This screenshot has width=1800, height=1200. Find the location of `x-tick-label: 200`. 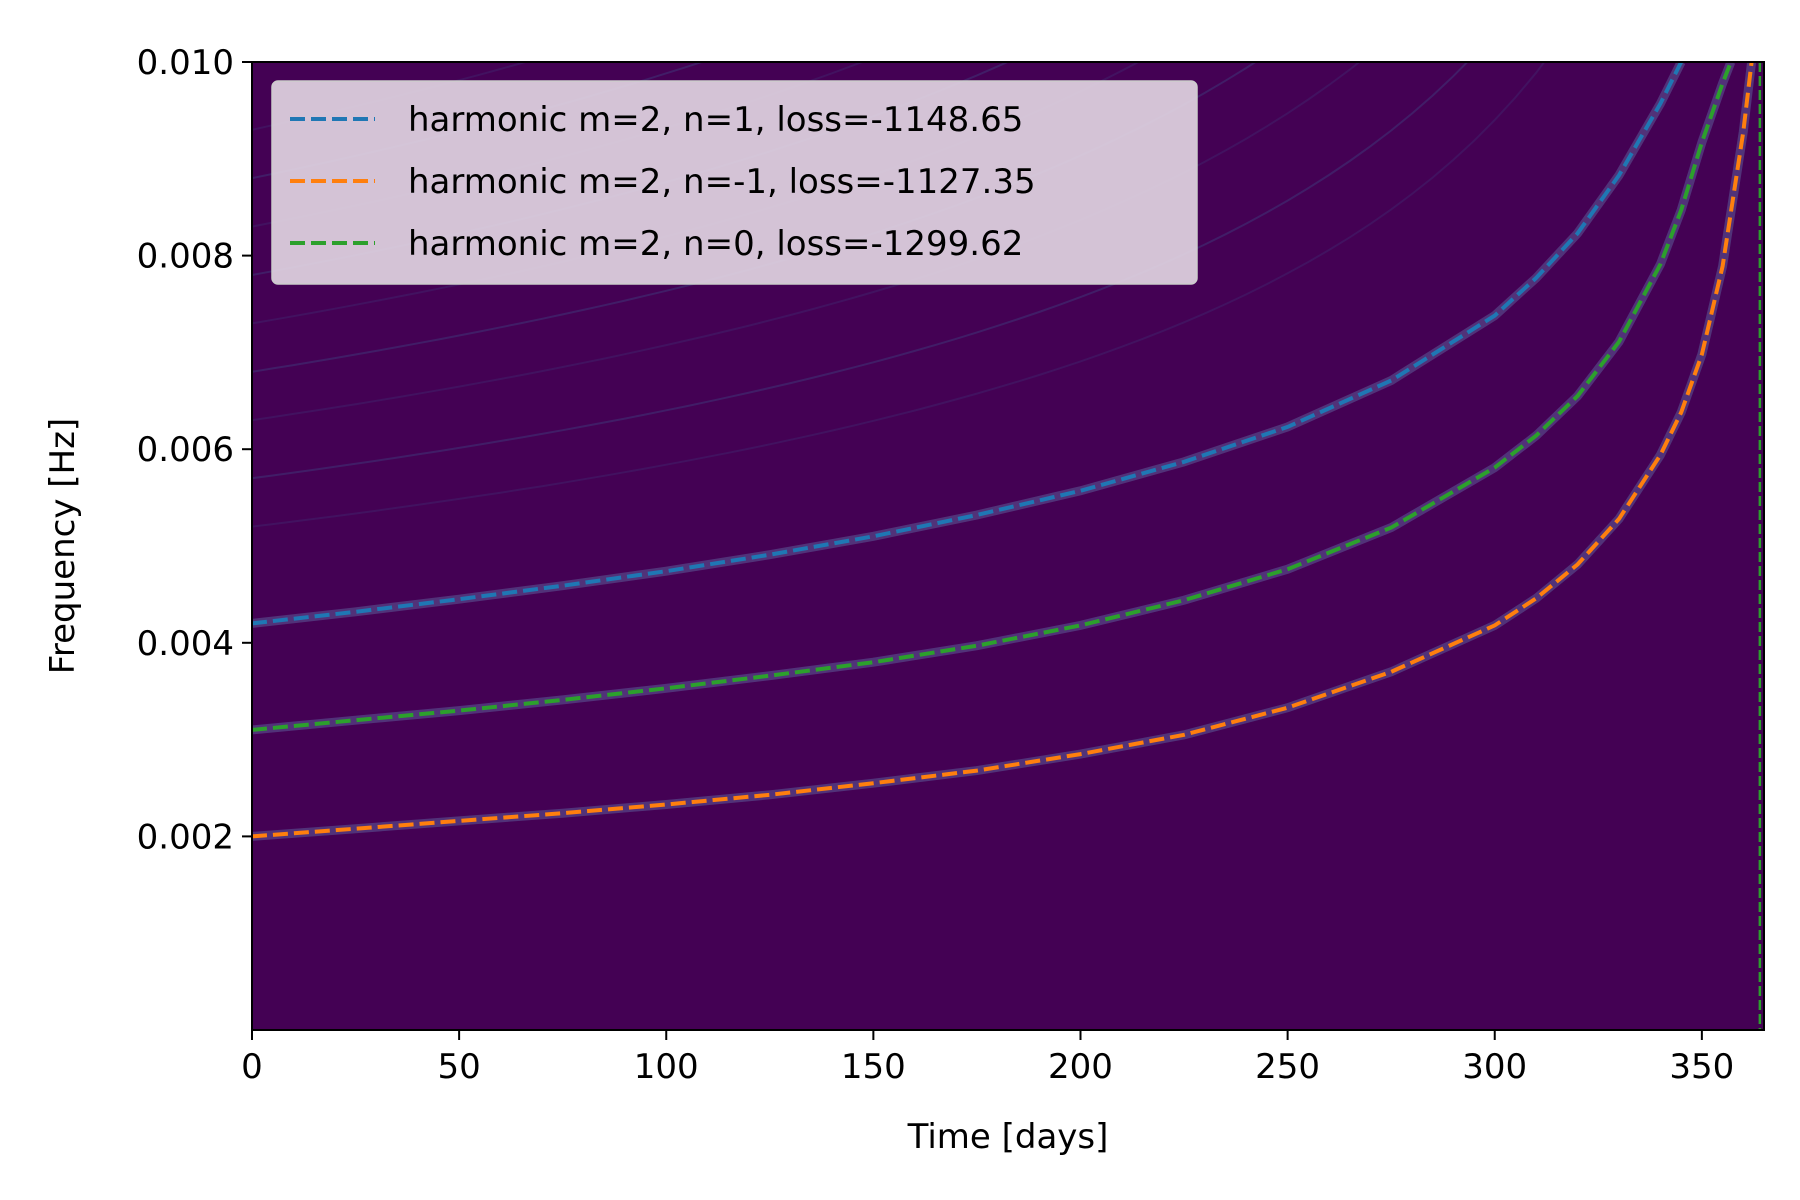

x-tick-label: 200 is located at coordinates (1080, 1067).